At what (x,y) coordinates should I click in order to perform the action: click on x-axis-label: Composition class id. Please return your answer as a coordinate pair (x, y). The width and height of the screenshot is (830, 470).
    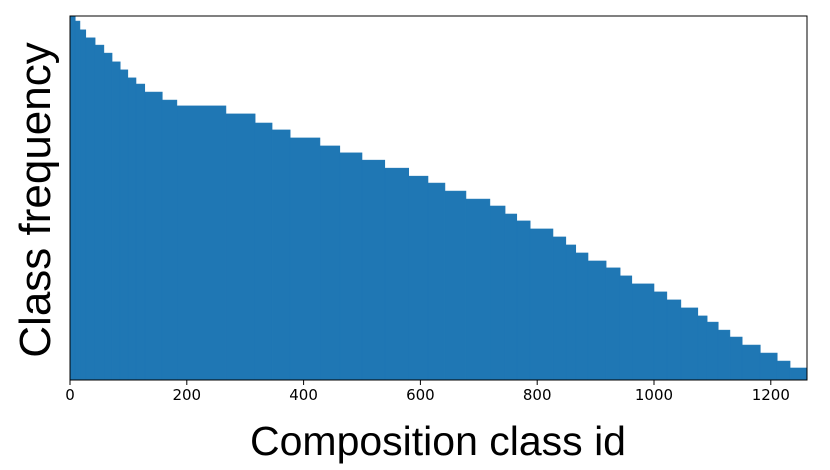
    Looking at the image, I should click on (438, 441).